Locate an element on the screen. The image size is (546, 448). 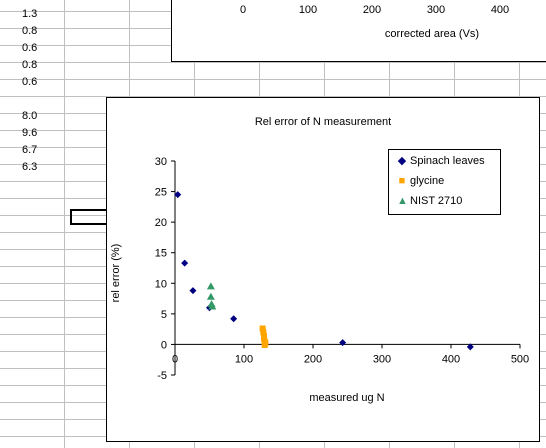
legend-item-spinach: ◆ Spinach leaves is located at coordinates (441, 161).